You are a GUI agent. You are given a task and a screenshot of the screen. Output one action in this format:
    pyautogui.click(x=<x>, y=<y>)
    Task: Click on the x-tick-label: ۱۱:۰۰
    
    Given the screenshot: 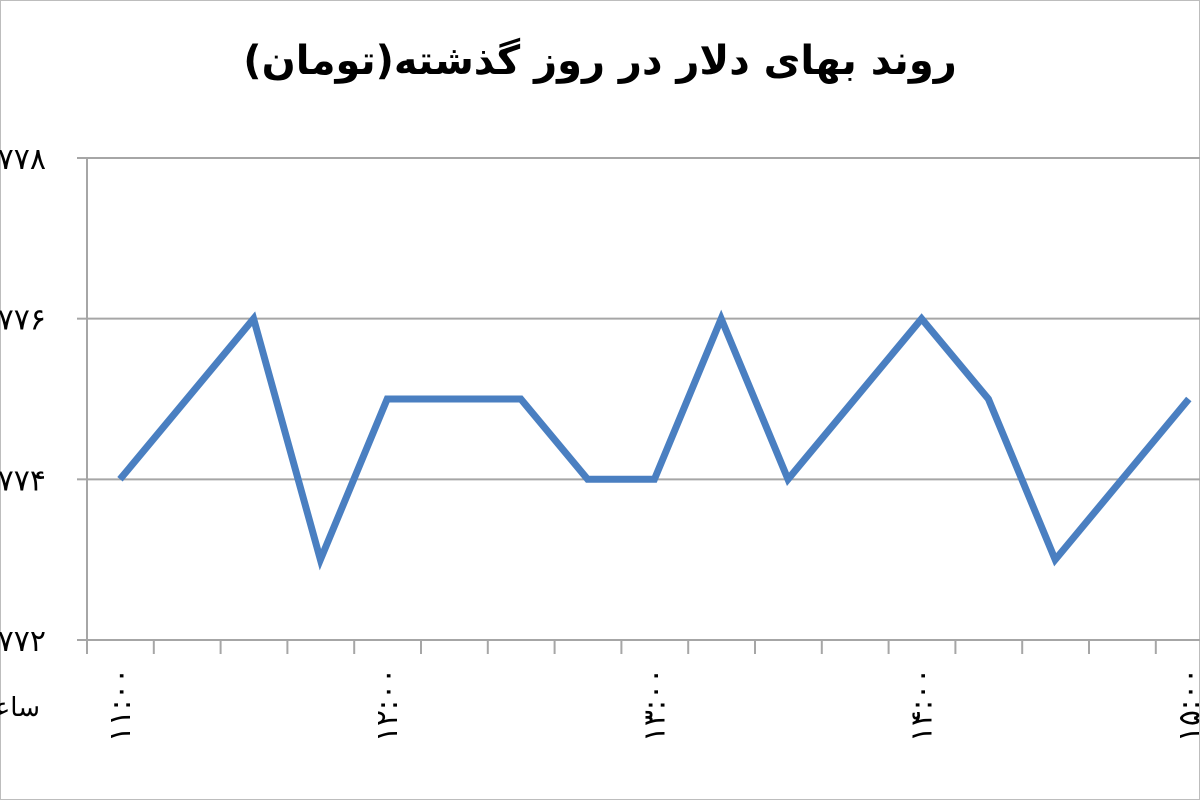 What is the action you would take?
    pyautogui.click(x=120, y=705)
    